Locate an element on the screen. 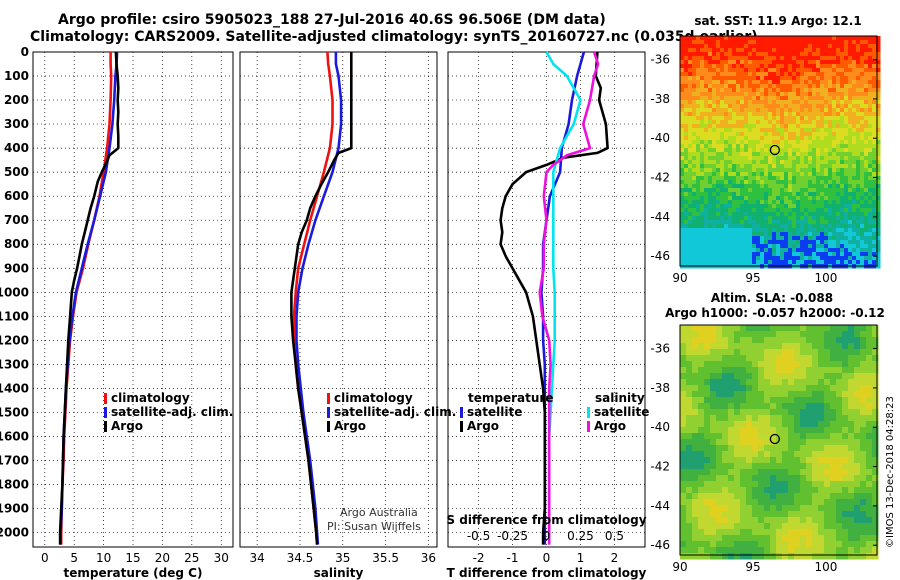 Image resolution: width=900 pixels, height=580 pixels. x-tick-label: -1 is located at coordinates (513, 558).